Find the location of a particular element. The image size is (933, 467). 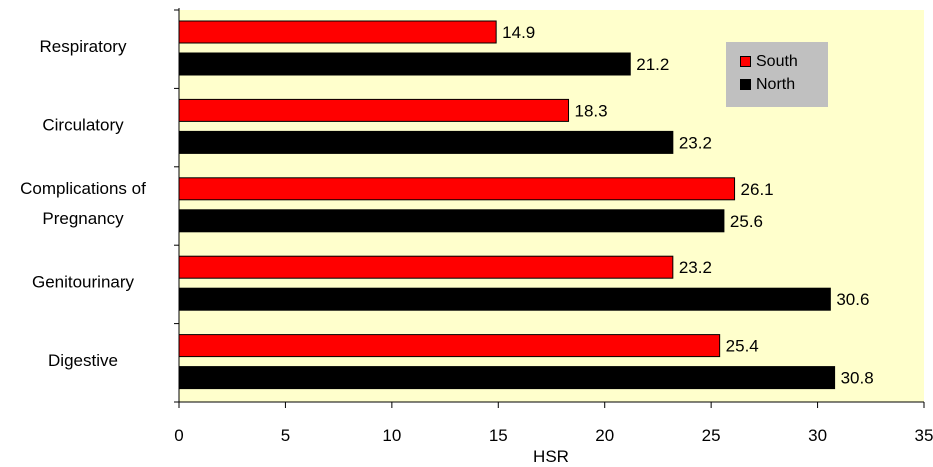

category-label: Digestive is located at coordinates (83, 360).